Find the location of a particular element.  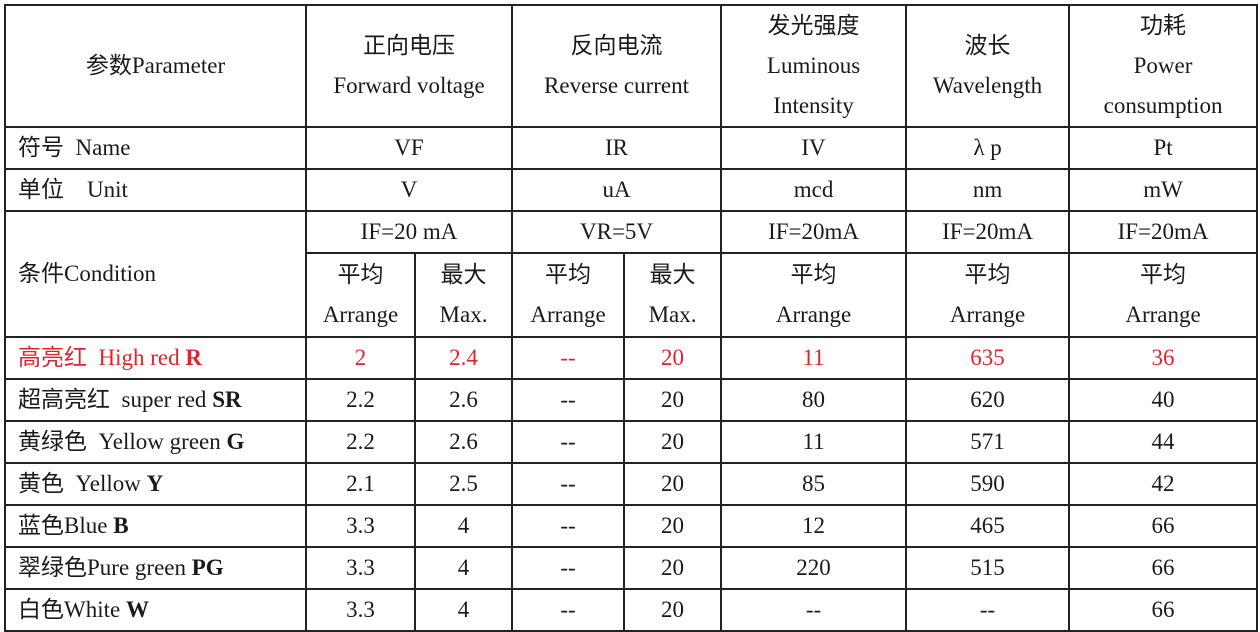

unit-row: 单位 Unit V uA mcd nm mW is located at coordinates (631, 190).